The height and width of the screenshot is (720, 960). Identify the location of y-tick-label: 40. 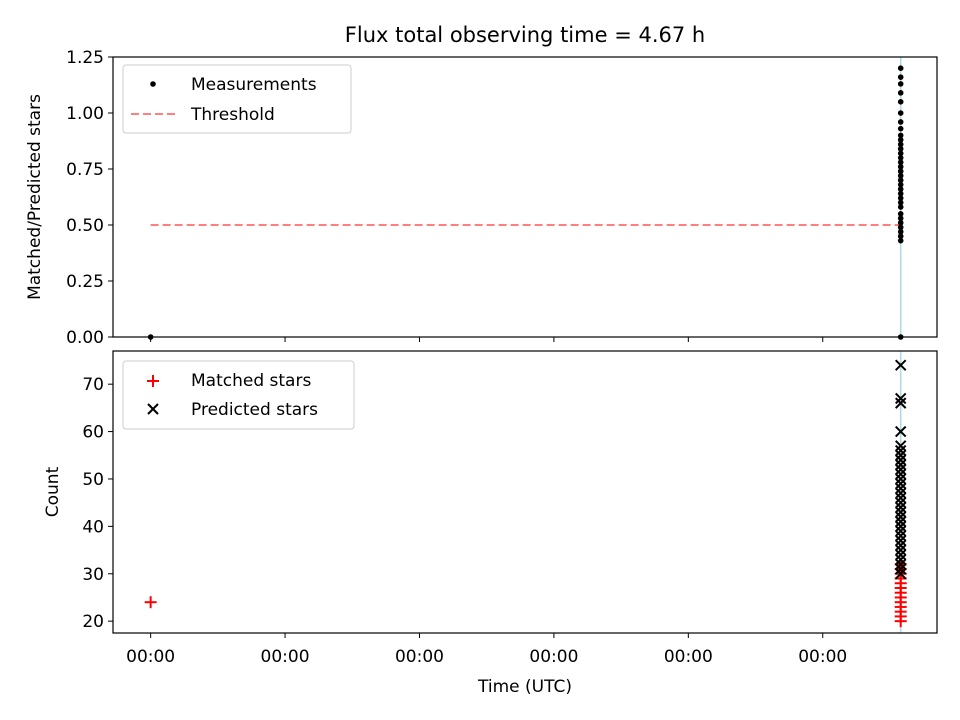
(93, 527).